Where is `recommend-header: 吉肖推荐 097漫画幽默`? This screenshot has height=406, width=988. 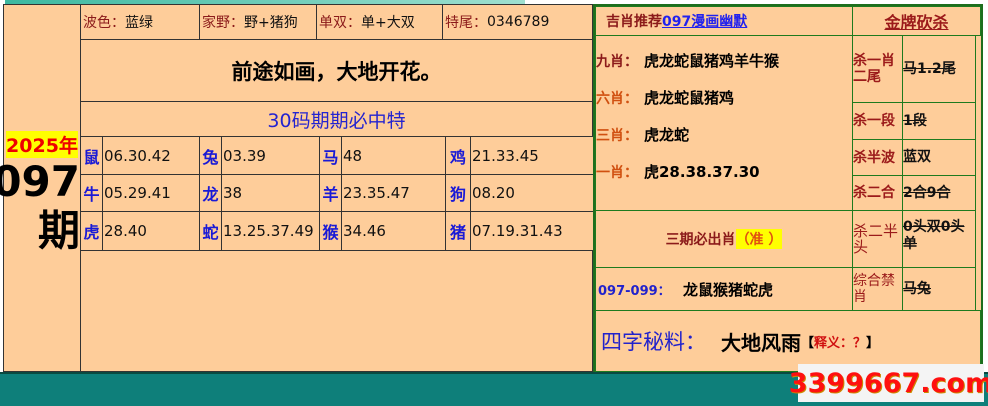 recommend-header: 吉肖推荐 097漫画幽默 is located at coordinates (724, 21).